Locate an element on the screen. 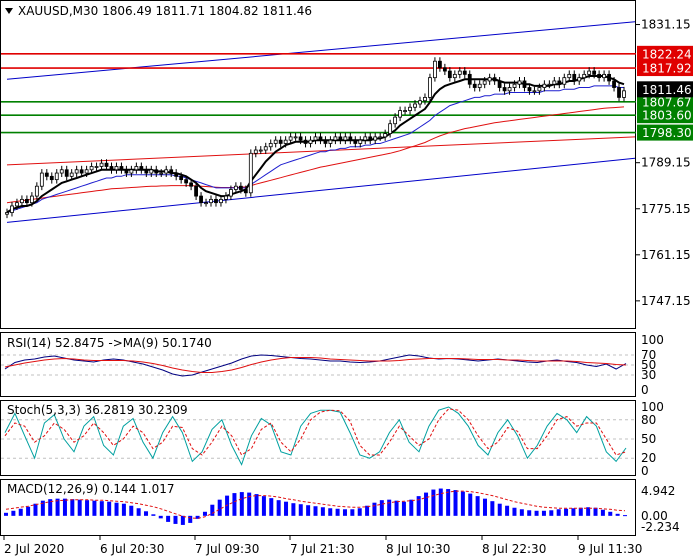 Image resolution: width=700 pixels, height=560 pixels. support-level-label: 1807.67 is located at coordinates (667, 102).